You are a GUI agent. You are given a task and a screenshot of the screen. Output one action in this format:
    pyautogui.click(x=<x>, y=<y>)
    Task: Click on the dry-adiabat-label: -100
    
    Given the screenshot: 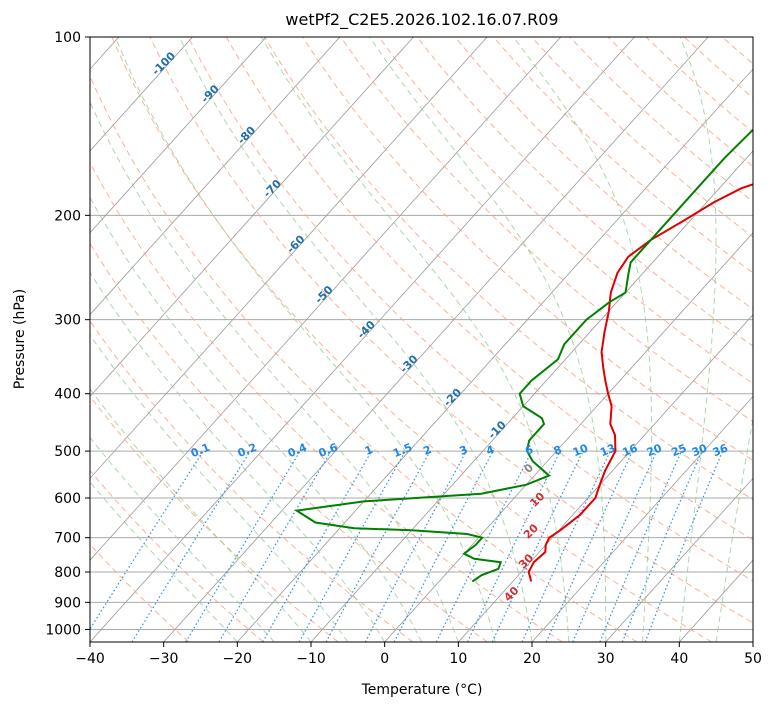 What is the action you would take?
    pyautogui.click(x=163, y=63)
    